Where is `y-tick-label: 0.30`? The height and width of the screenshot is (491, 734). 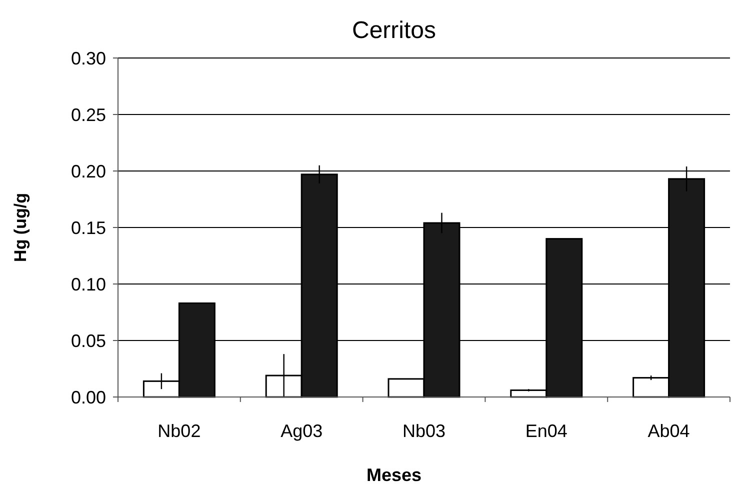
y-tick-label: 0.30 is located at coordinates (88, 58).